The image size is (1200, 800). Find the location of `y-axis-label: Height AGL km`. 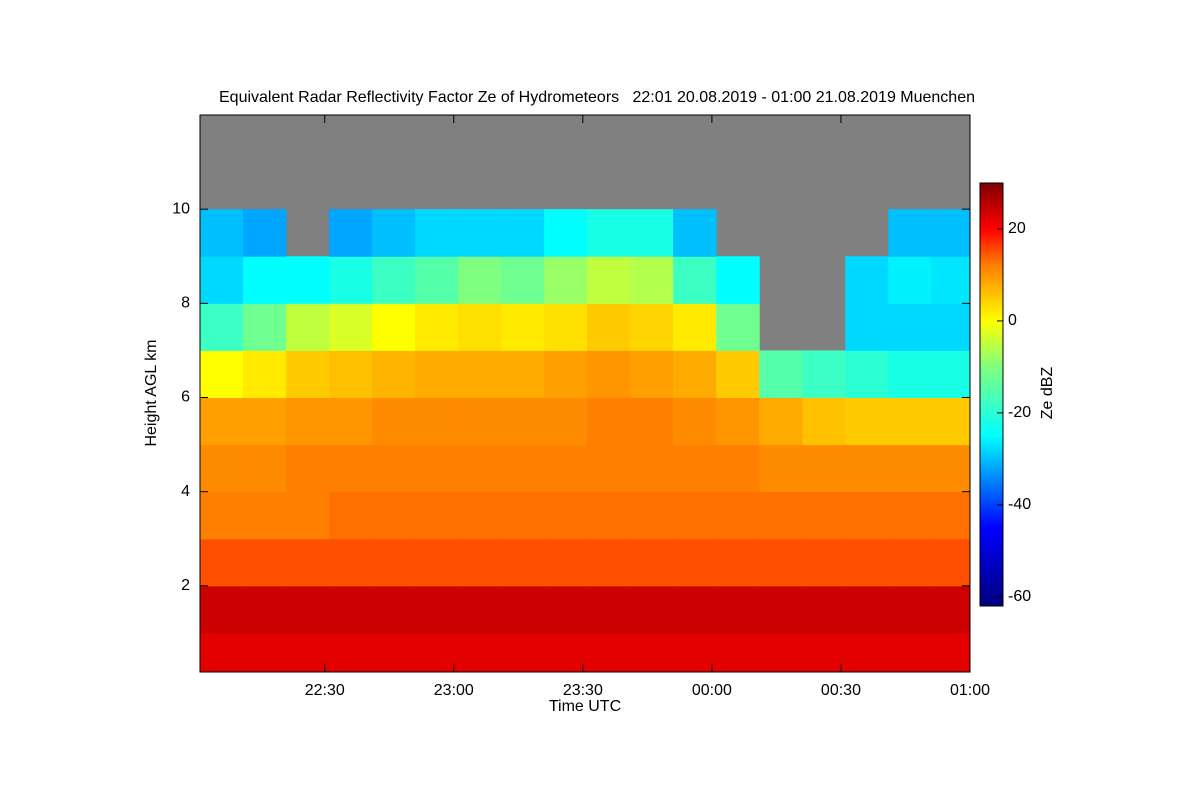

y-axis-label: Height AGL km is located at coordinates (151, 392).